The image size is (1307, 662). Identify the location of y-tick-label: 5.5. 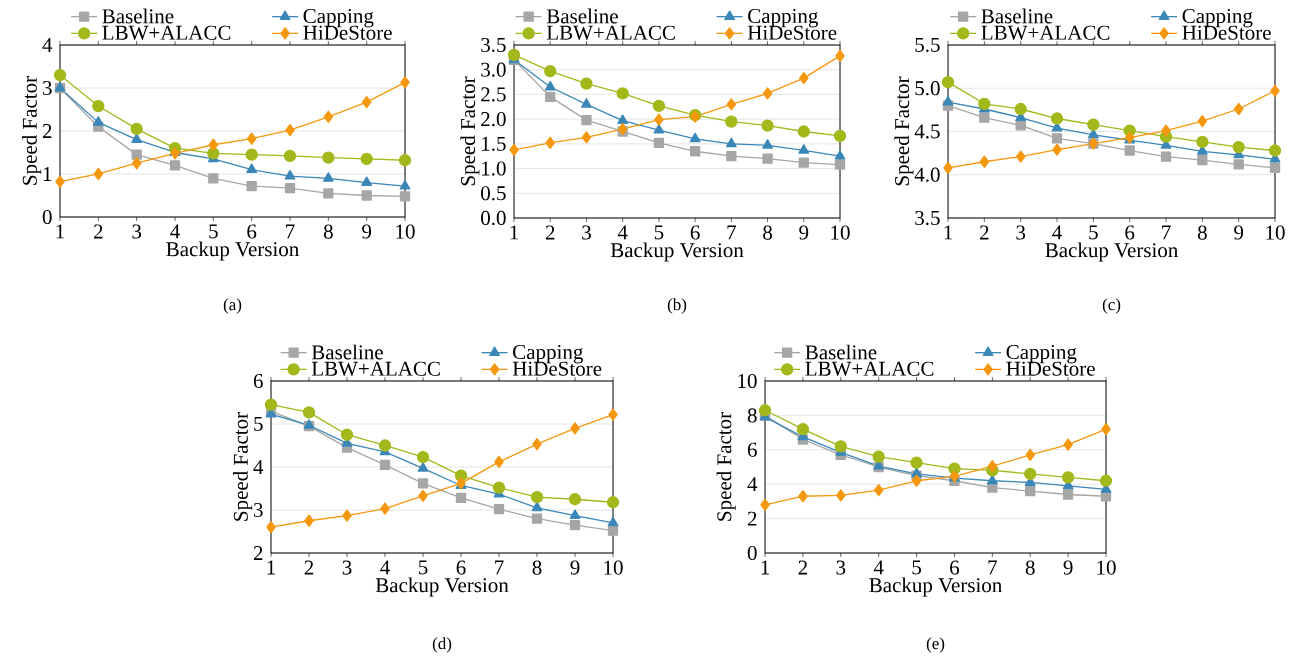
(927, 45).